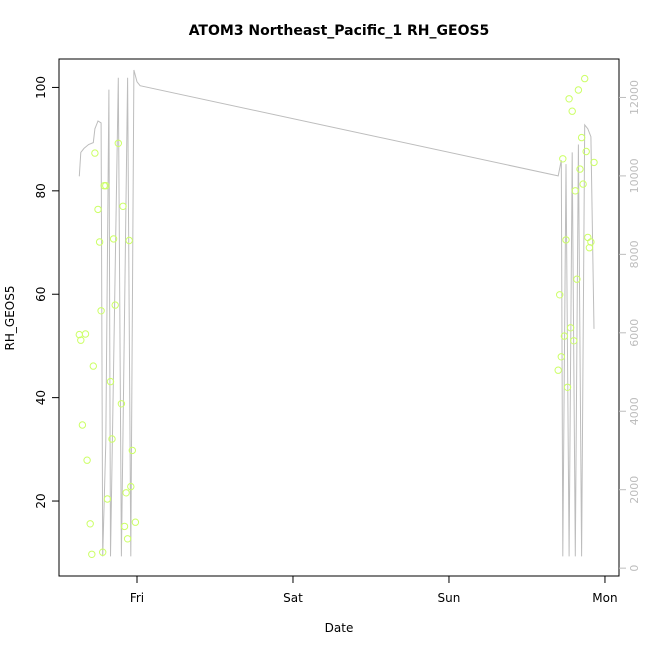 The image size is (650, 650). What do you see at coordinates (41, 397) in the screenshot?
I see `y-tick-label: 40` at bounding box center [41, 397].